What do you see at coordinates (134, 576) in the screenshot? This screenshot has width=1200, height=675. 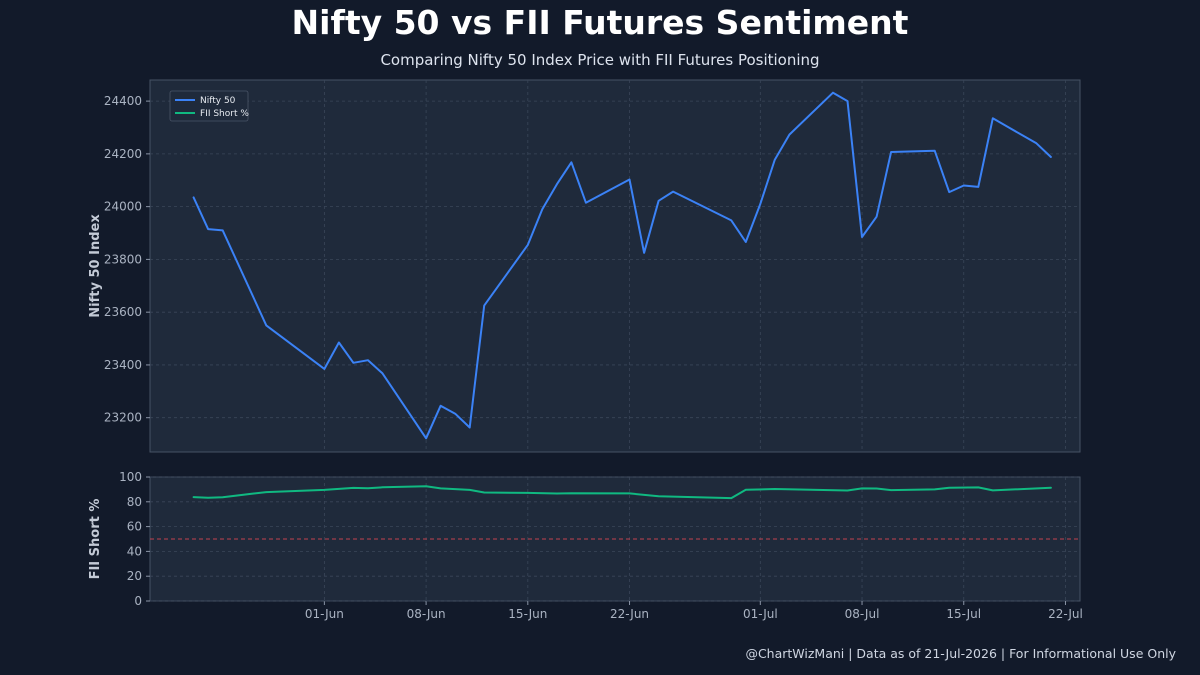 I see `y-tick-label: 20` at bounding box center [134, 576].